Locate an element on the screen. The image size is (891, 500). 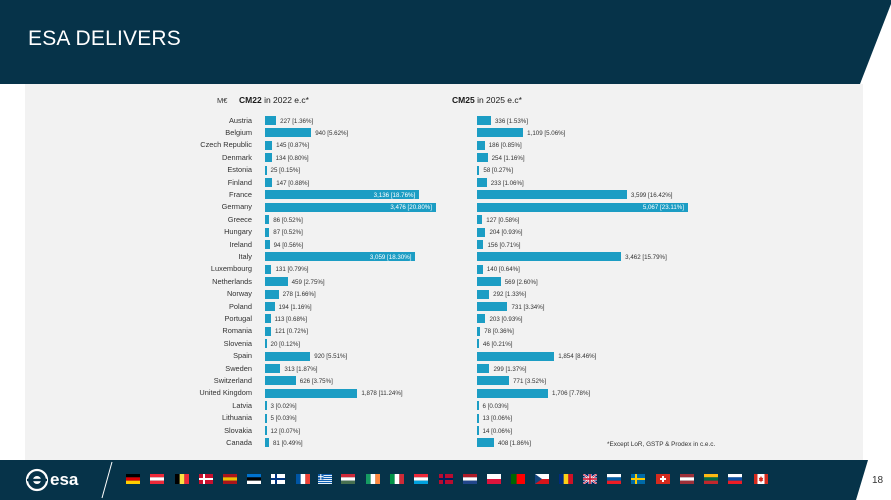
canada-flag is located at coordinates (761, 479).